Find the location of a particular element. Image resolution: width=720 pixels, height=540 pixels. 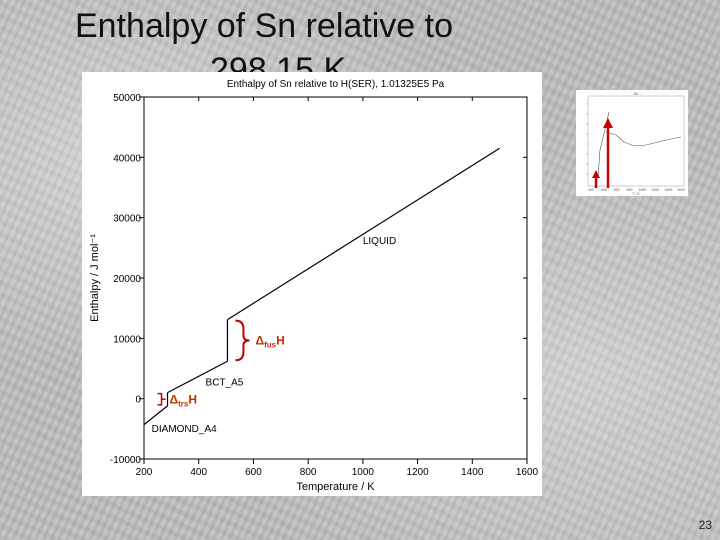

label-diamond-a4: DIAMOND_A4 is located at coordinates (184, 429).